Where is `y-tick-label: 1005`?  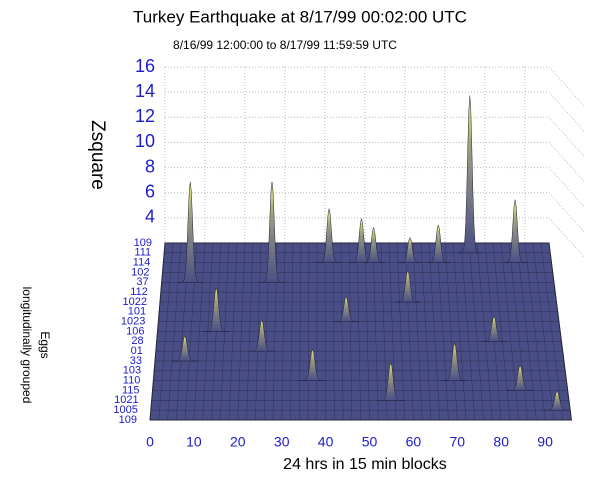
y-tick-label: 1005 is located at coordinates (125, 410).